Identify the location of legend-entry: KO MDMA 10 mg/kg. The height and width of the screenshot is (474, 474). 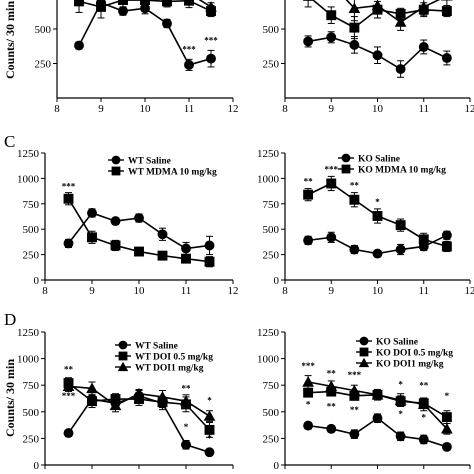
(392, 170).